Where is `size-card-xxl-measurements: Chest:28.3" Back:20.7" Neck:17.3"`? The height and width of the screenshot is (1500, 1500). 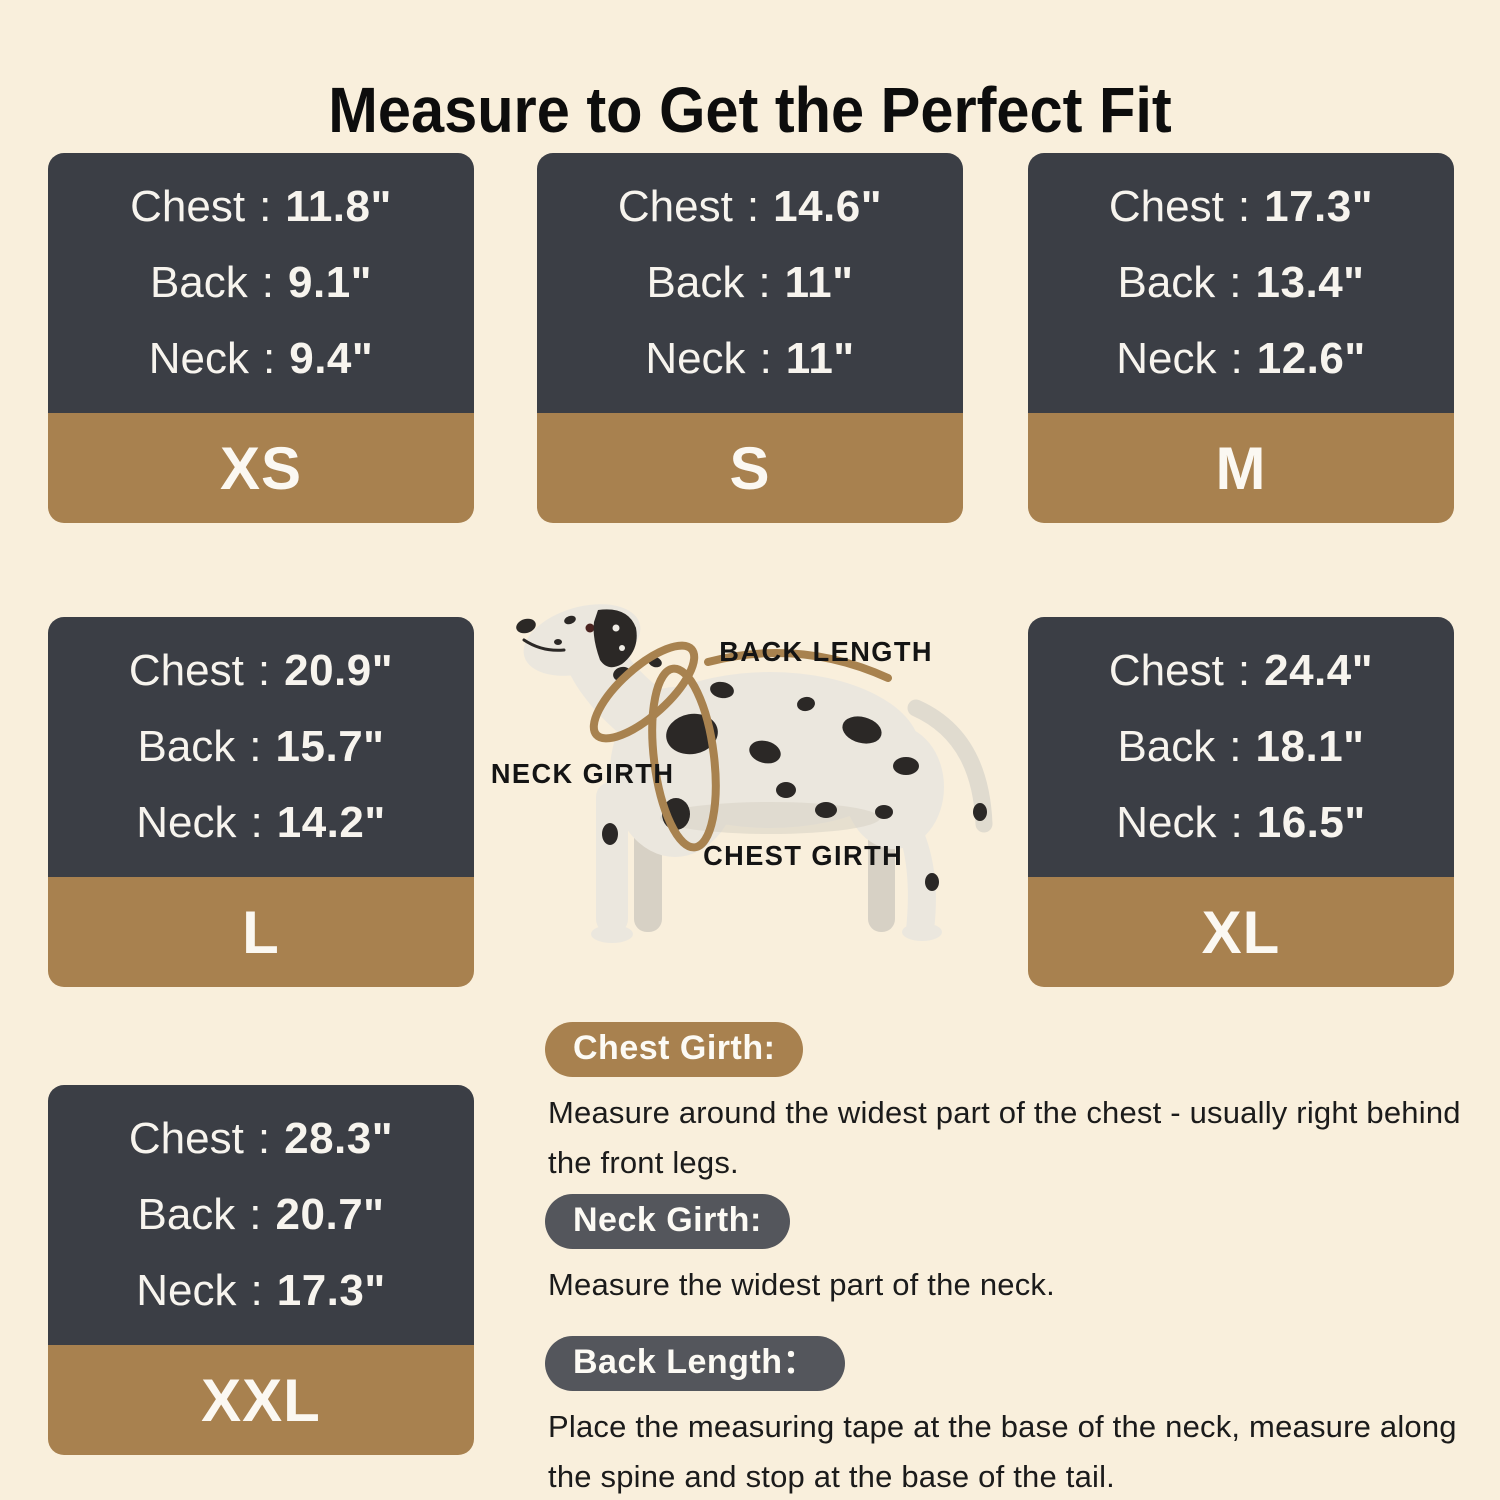 size-card-xxl-measurements: Chest:28.3" Back:20.7" Neck:17.3" is located at coordinates (261, 1215).